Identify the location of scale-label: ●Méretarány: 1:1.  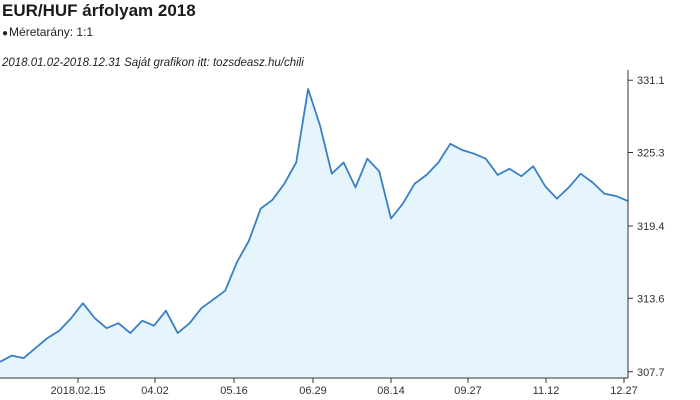
(47, 32).